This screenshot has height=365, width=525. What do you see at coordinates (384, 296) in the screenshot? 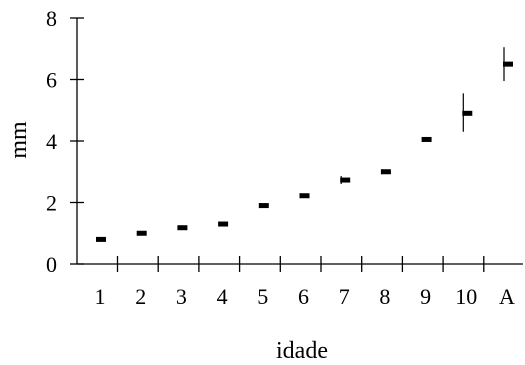
I see `x-tick-label: 8` at bounding box center [384, 296].